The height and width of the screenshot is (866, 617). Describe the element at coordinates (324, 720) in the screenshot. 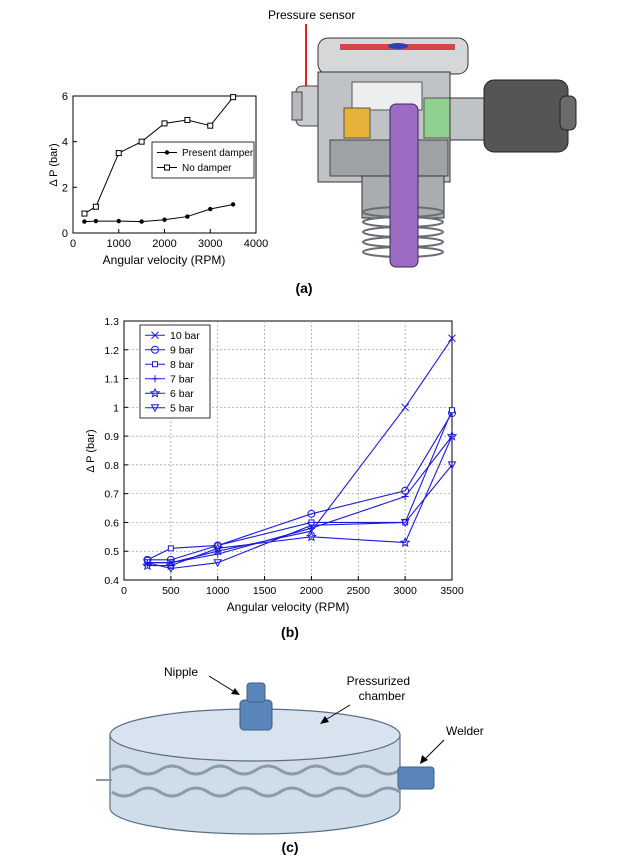

I see `chamber-arrow-head` at that location.